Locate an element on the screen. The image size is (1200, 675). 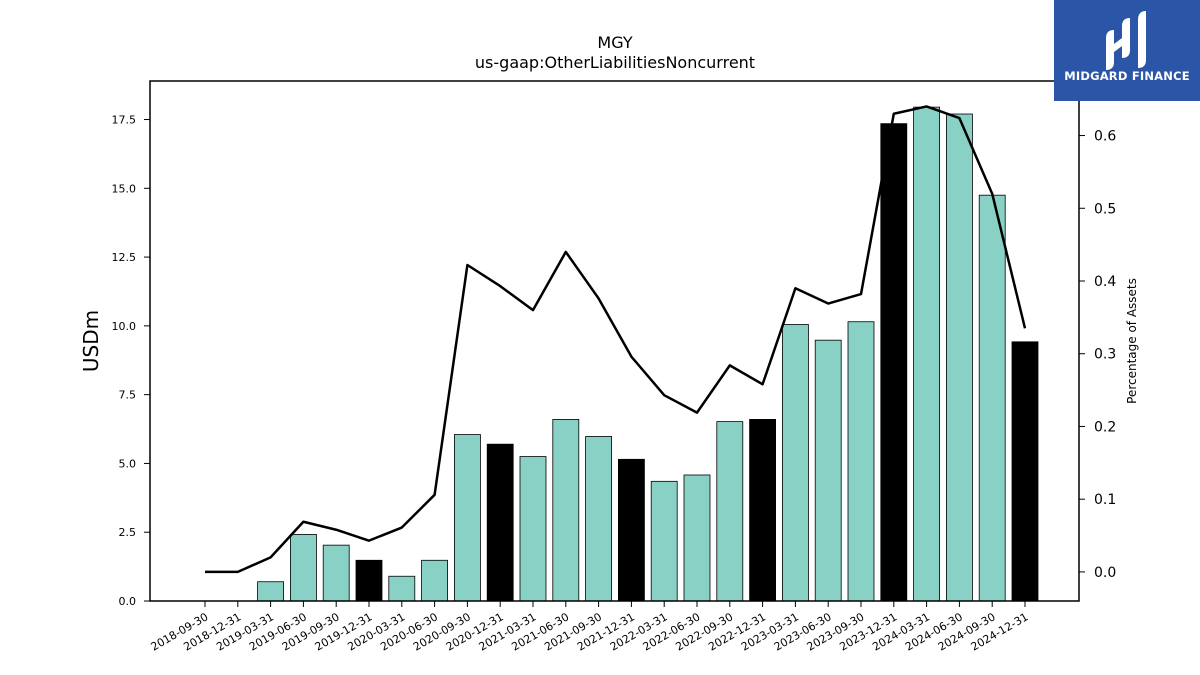
y-tick-label: 17.5 is located at coordinates (124, 120).